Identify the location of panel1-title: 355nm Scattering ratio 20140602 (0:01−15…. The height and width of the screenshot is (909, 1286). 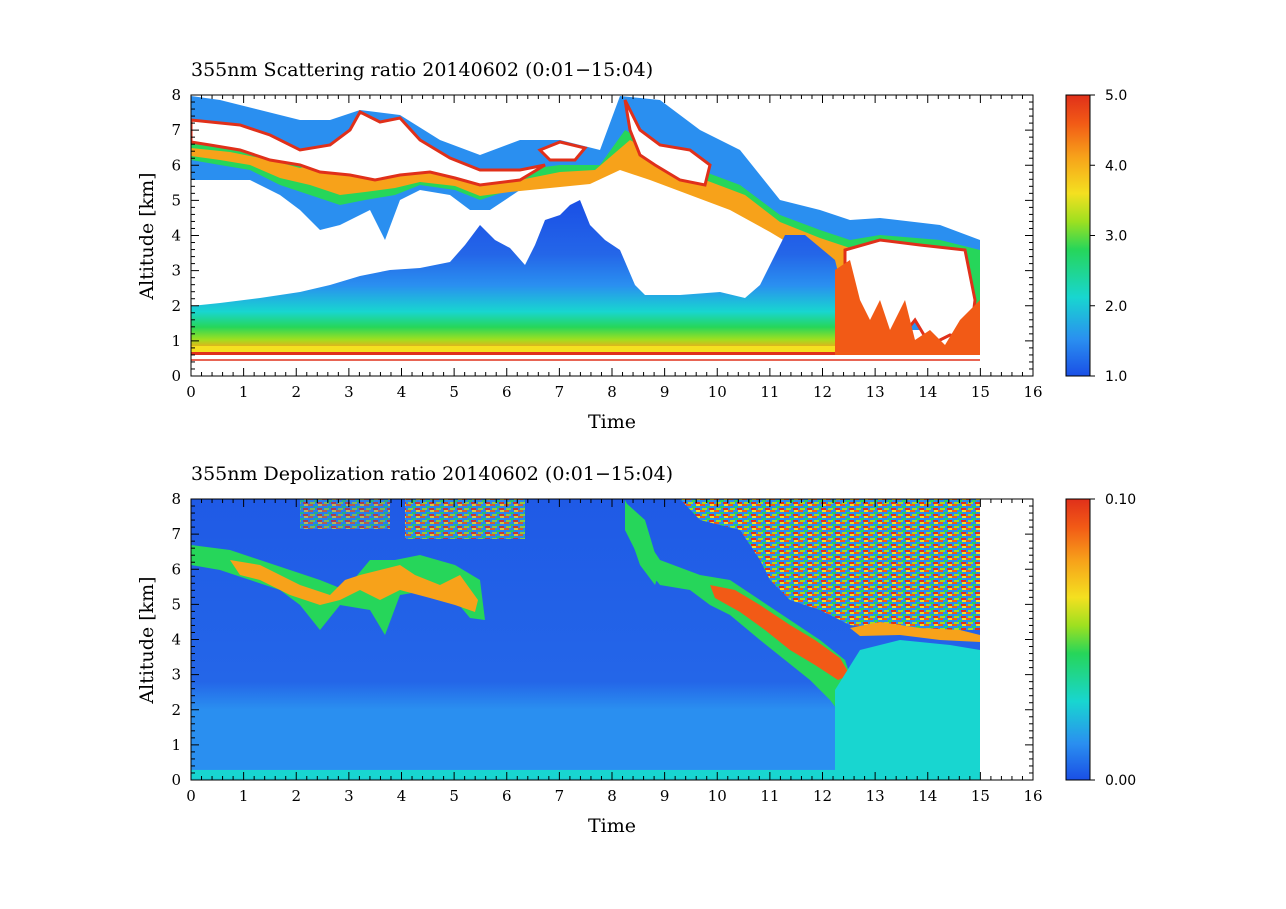
(422, 70).